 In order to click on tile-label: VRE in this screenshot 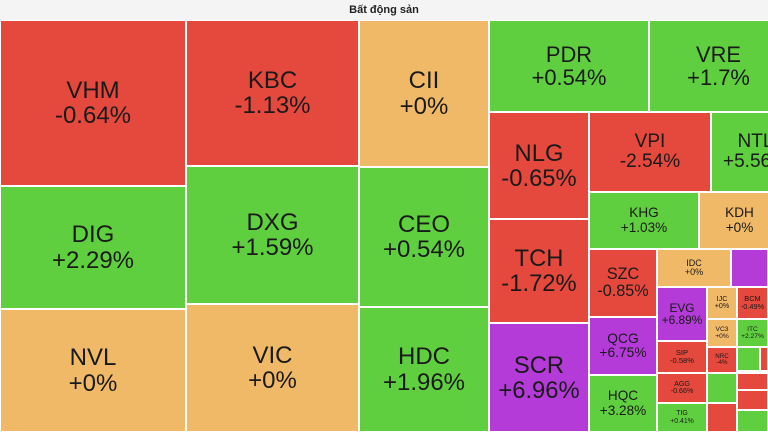, I will do `click(718, 54)`.